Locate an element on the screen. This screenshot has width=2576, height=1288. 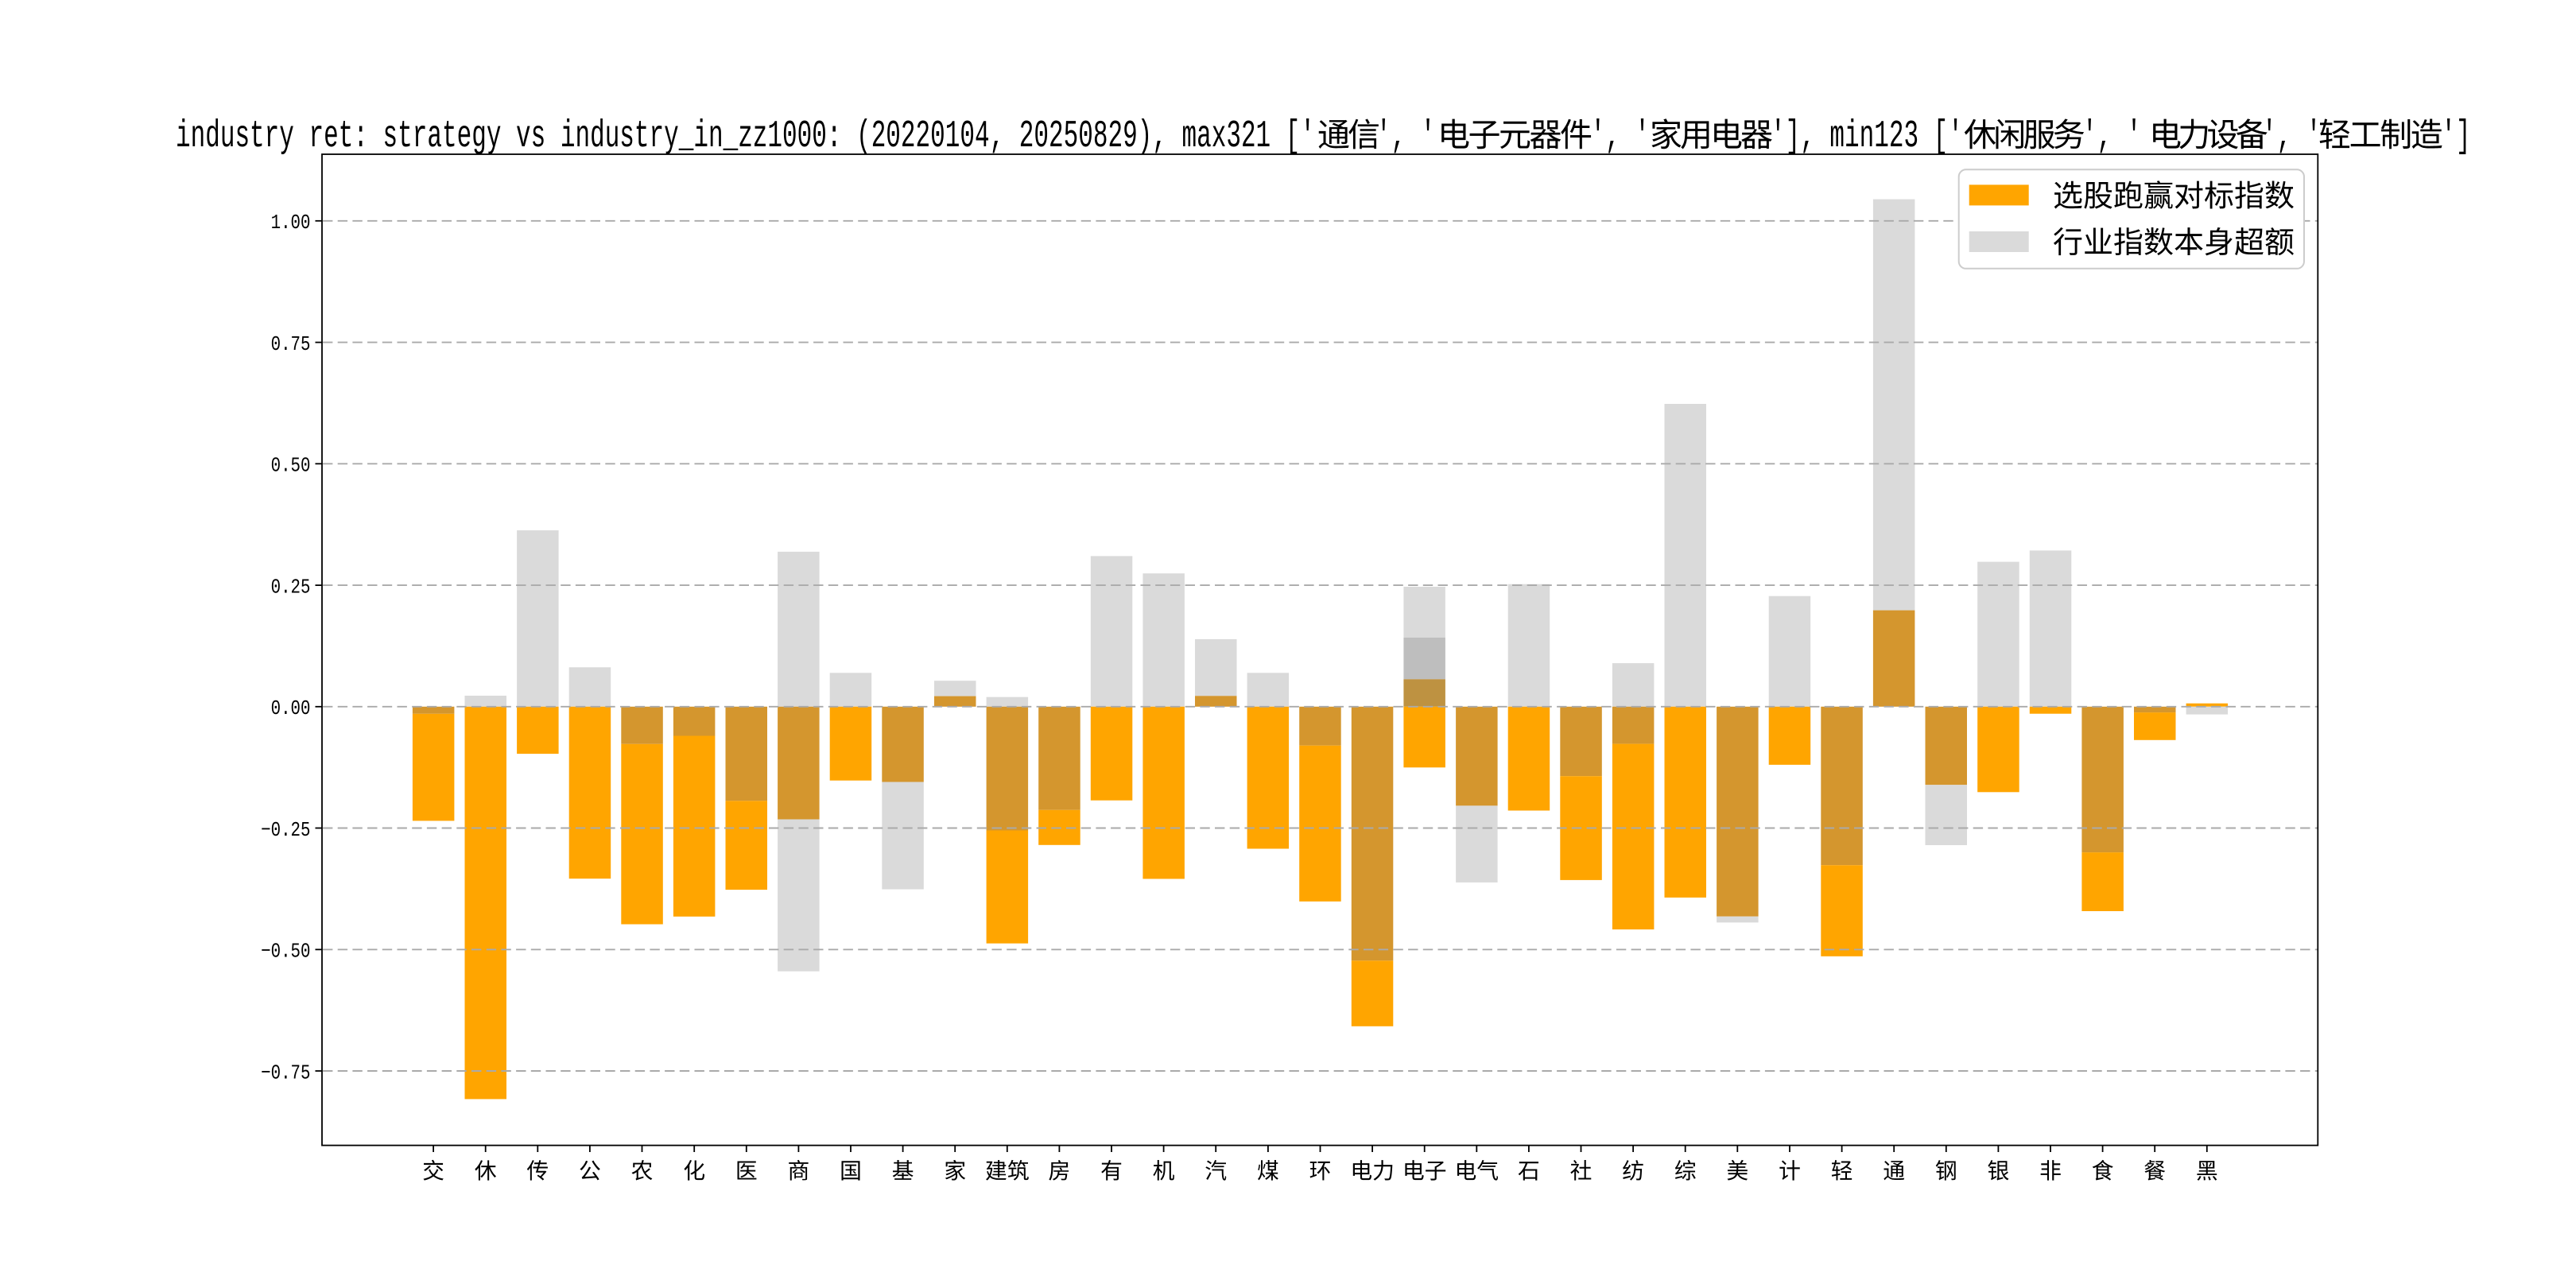
svg-text: 1.00 is located at coordinates (291, 223).